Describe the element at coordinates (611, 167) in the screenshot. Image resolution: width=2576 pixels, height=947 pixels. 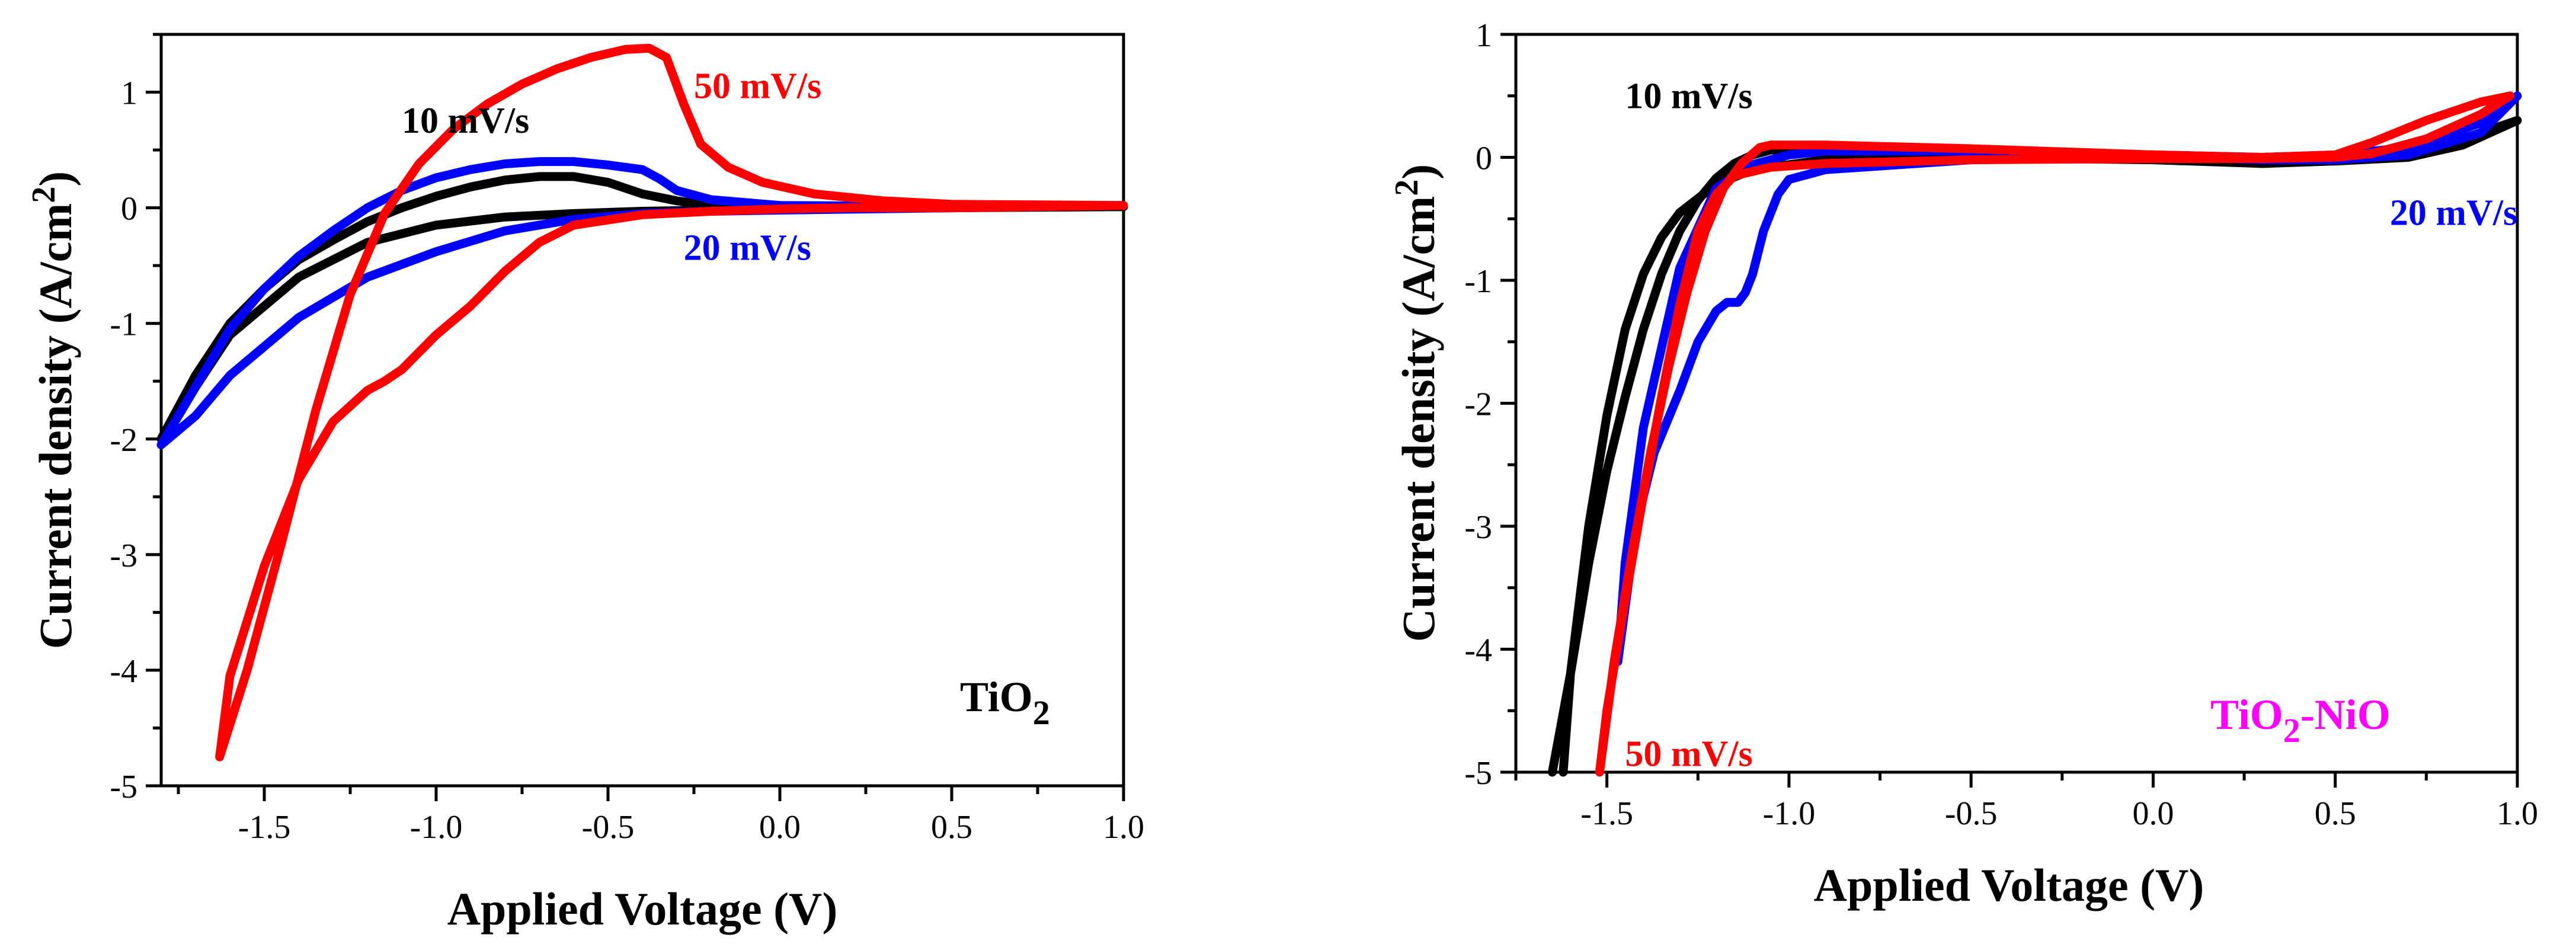
I see `annotations: 10 mV/s 50 mV/s 20 mV/s` at that location.